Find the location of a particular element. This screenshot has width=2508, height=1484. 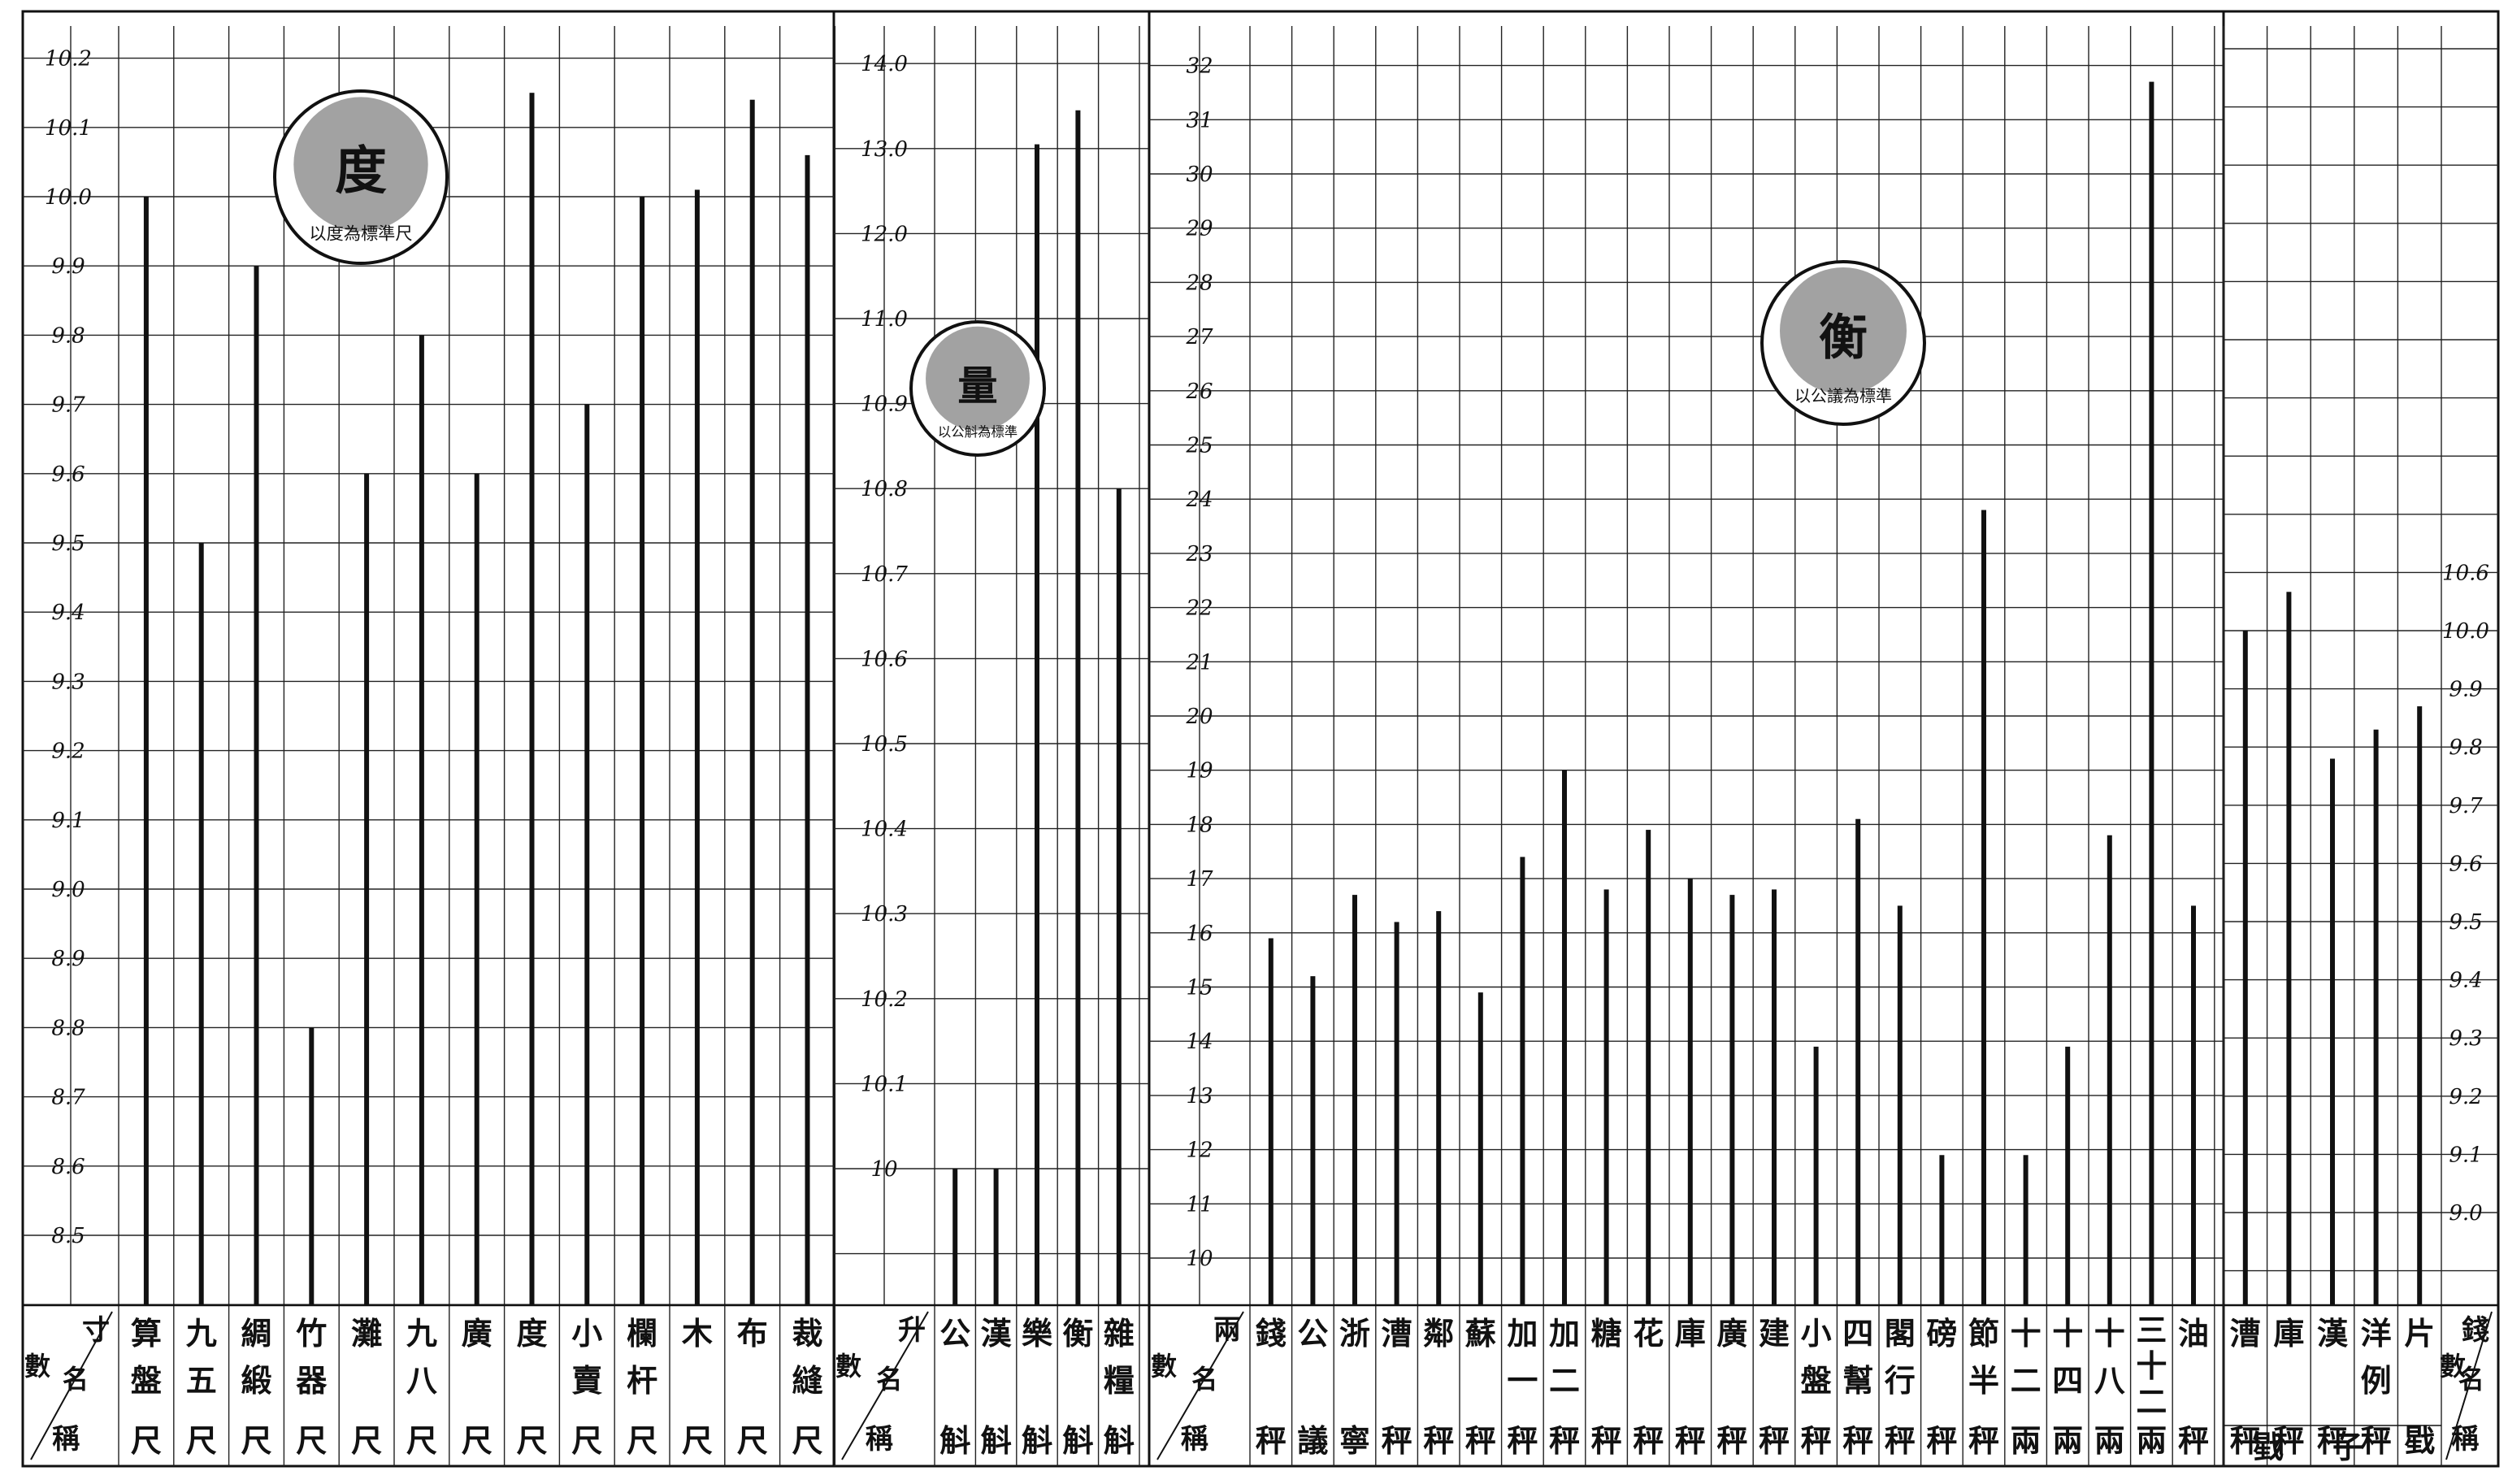

category-heng-15-0: 閣 is located at coordinates (1901, 1333).